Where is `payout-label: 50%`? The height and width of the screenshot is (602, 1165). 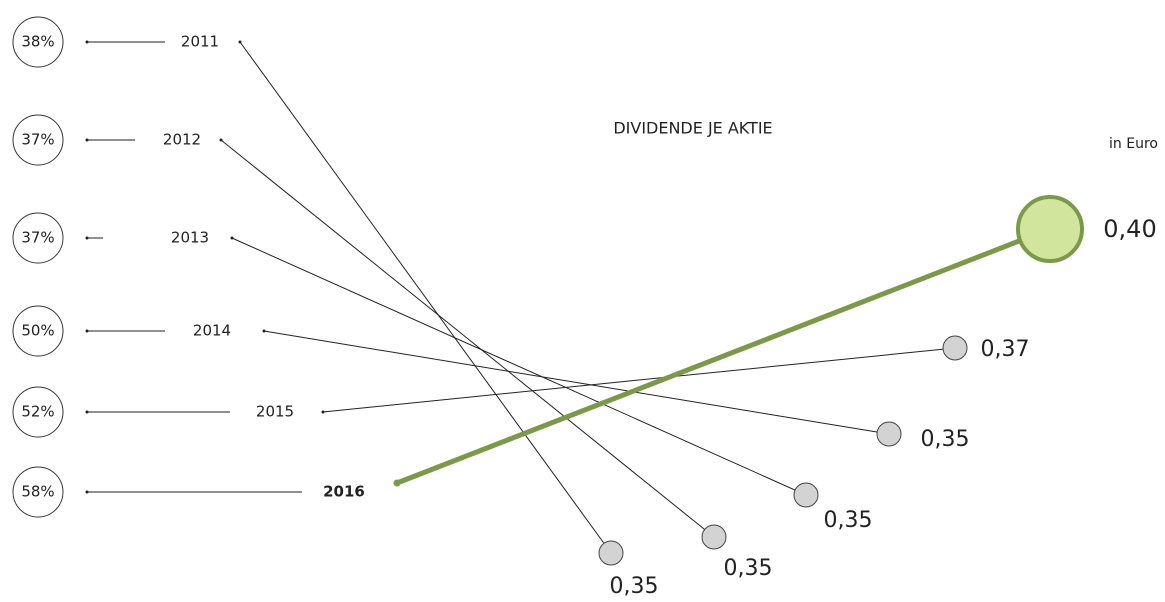
payout-label: 50% is located at coordinates (37, 331).